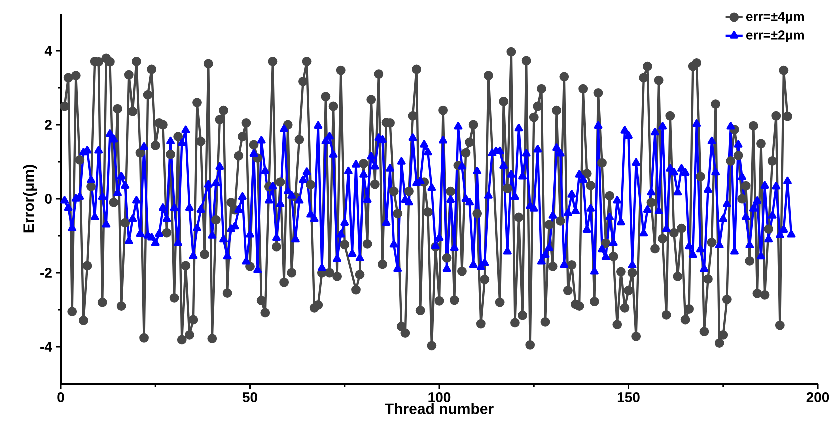 This screenshot has width=837, height=436. I want to click on x-tick-label: 50, so click(250, 397).